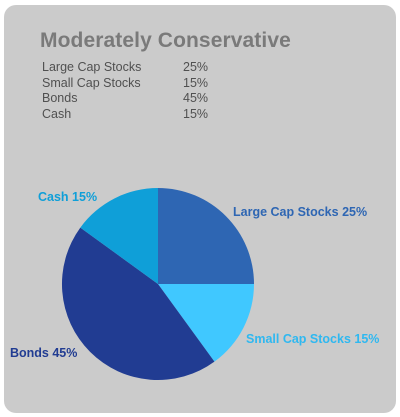 This screenshot has height=417, width=400. Describe the element at coordinates (57, 113) in the screenshot. I see `allocation-name: Cash` at that location.